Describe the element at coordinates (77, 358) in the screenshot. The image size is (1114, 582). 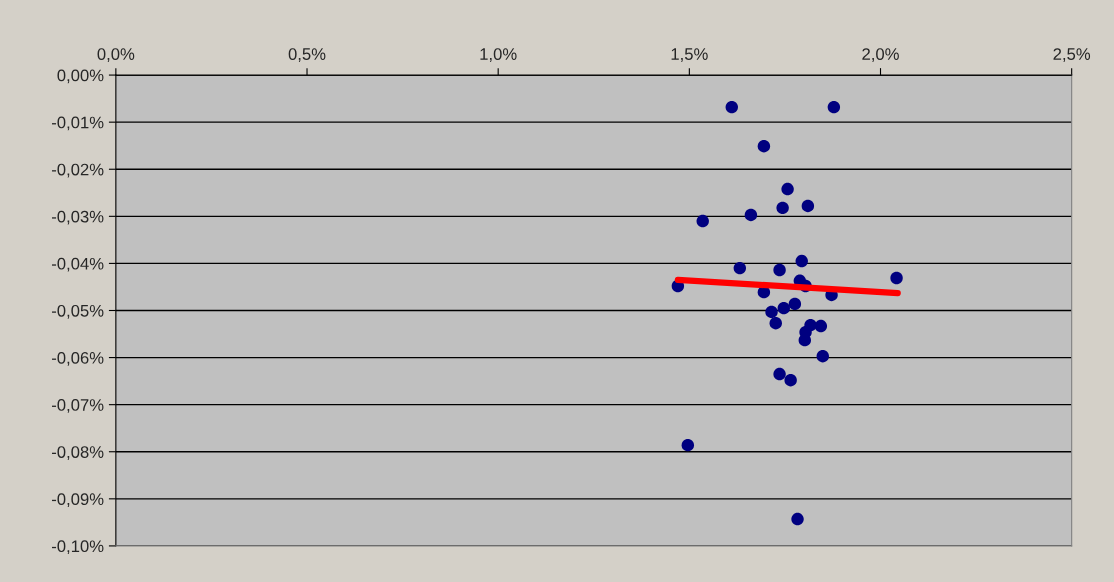
I see `y-tick-label: -0,06%` at that location.